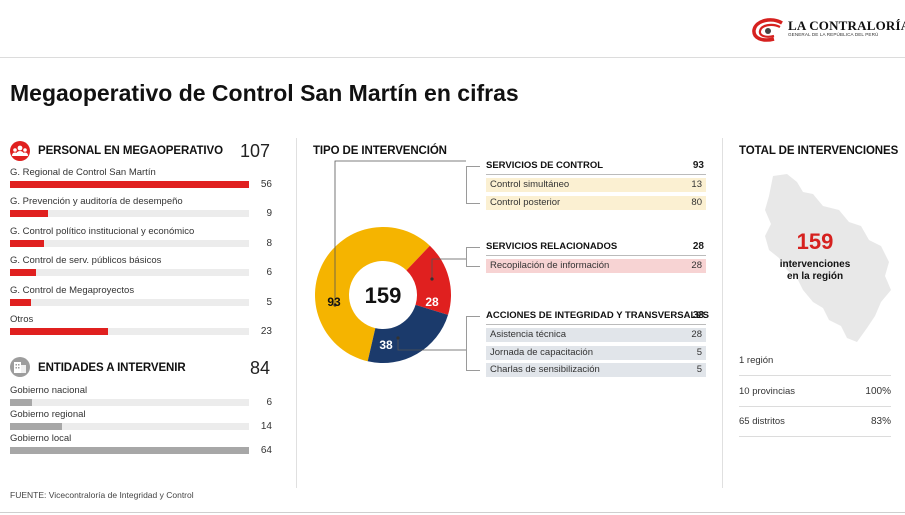 The width and height of the screenshot is (905, 515). What do you see at coordinates (334, 302) in the screenshot?
I see `slice-label: 93` at bounding box center [334, 302].